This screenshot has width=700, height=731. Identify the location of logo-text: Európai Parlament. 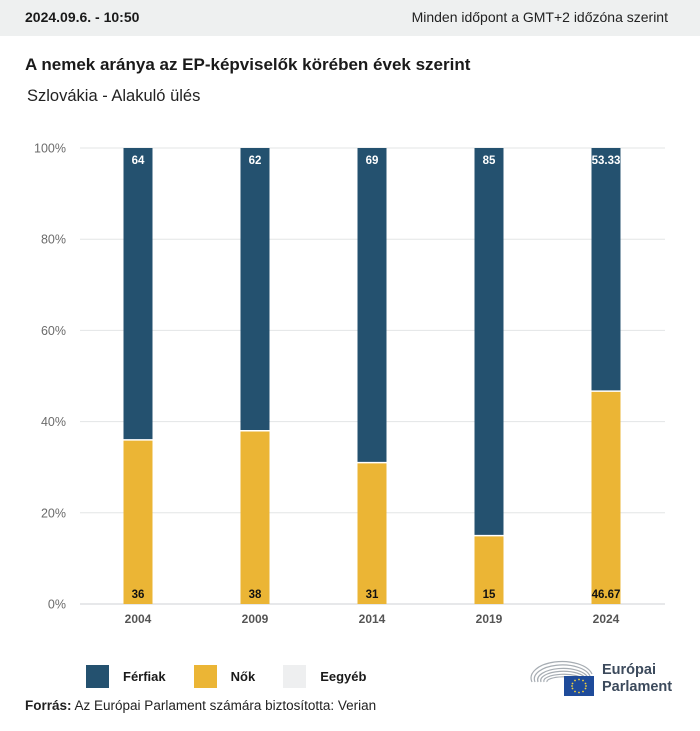
(637, 679).